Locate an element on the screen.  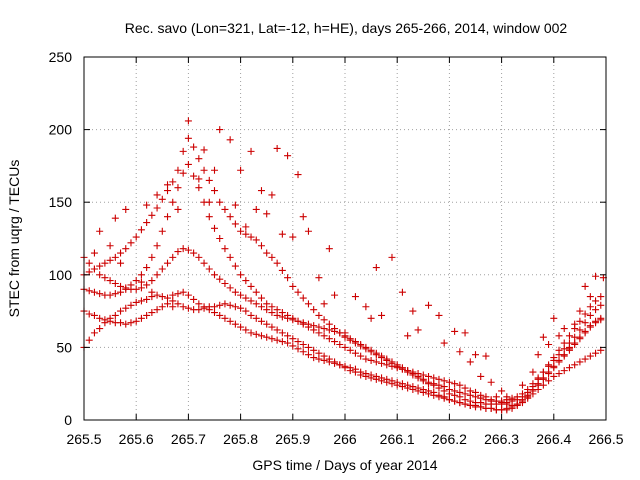
x-tick-label: 265.9 is located at coordinates (292, 439).